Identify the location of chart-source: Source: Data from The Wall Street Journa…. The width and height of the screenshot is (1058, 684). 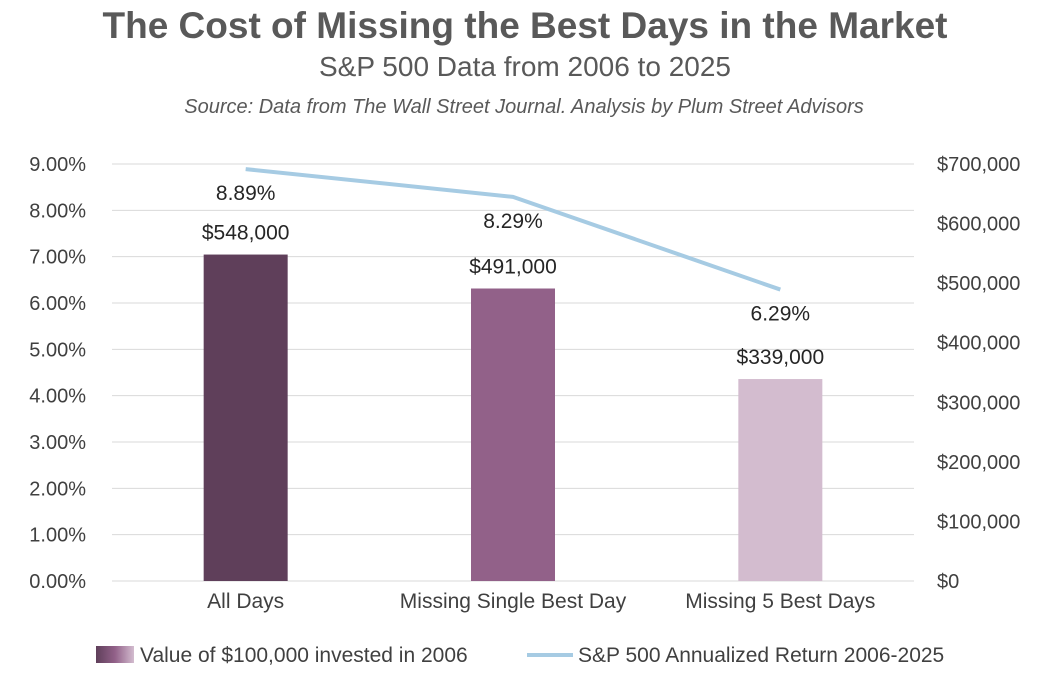
(524, 107).